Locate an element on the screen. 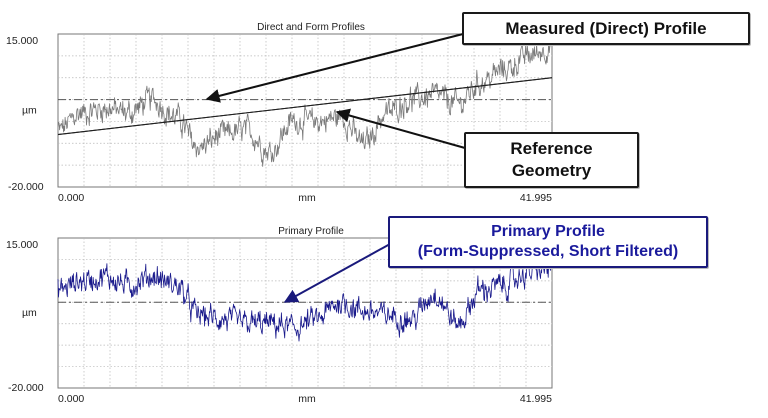 The image size is (768, 418). callout-measured-profile: Measured (Direct) Profile is located at coordinates (606, 28).